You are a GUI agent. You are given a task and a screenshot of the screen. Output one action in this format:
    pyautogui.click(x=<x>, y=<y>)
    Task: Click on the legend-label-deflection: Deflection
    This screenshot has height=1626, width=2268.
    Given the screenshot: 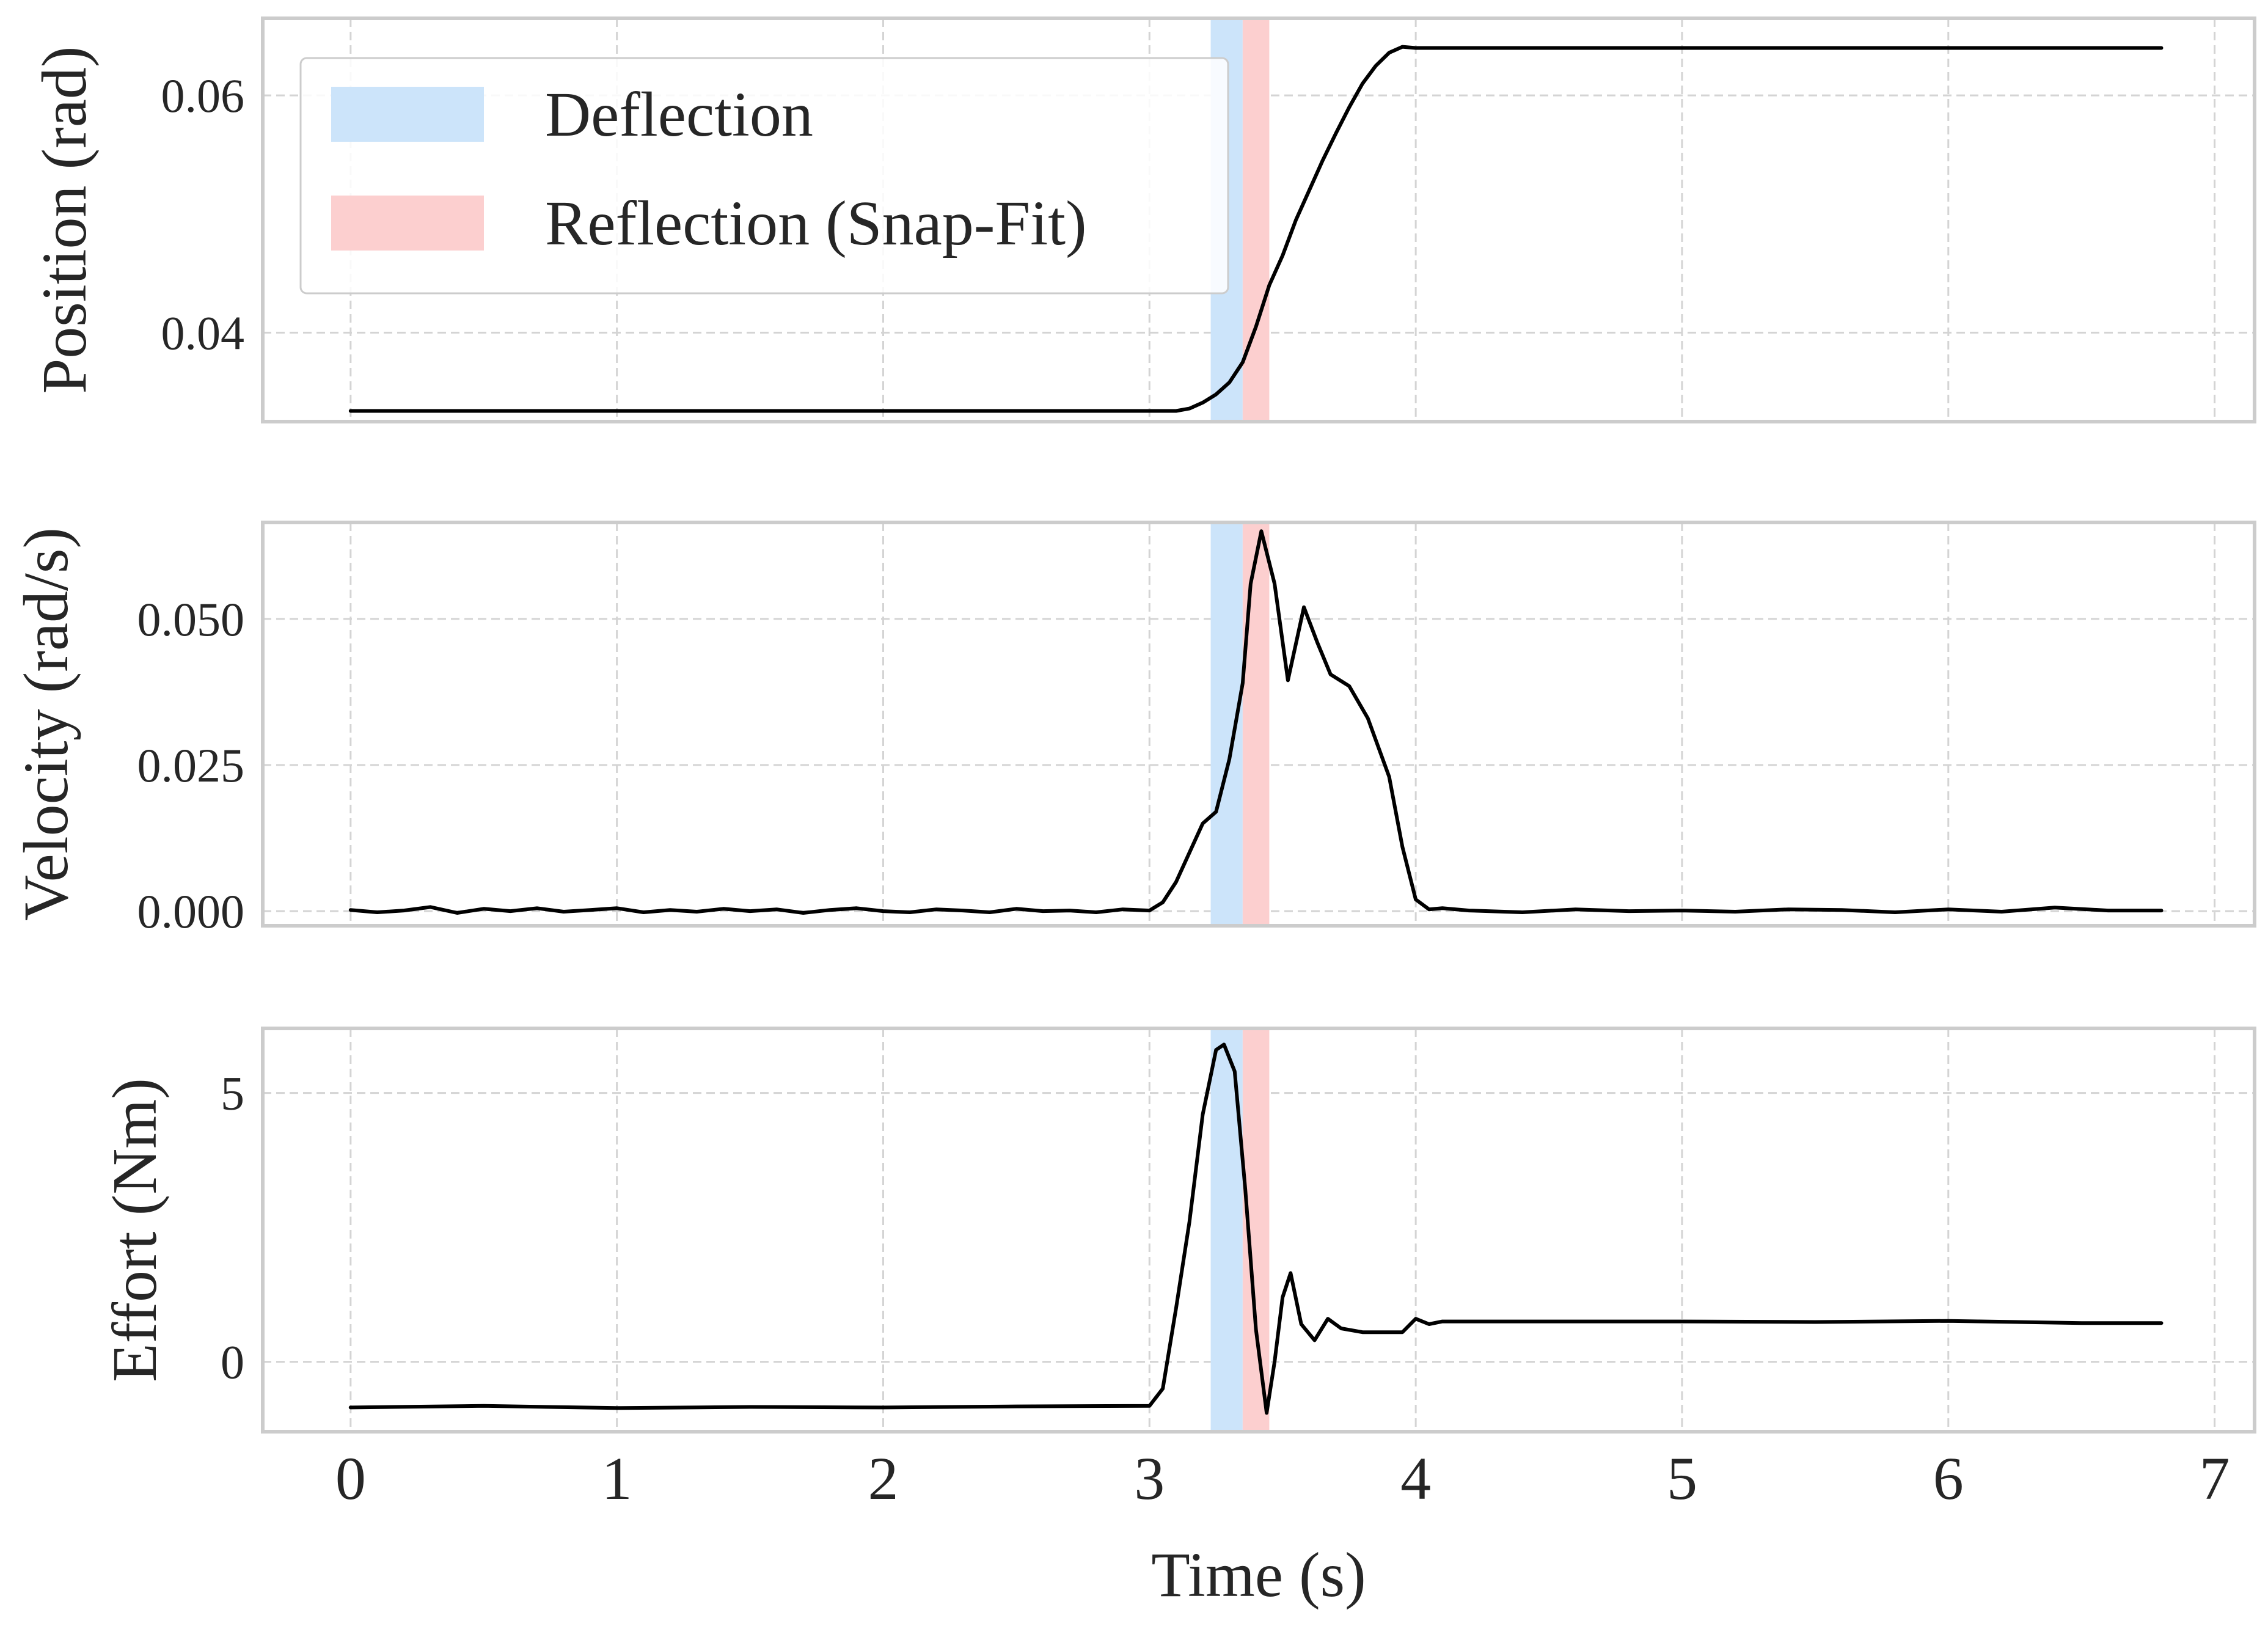 What is the action you would take?
    pyautogui.click(x=679, y=114)
    